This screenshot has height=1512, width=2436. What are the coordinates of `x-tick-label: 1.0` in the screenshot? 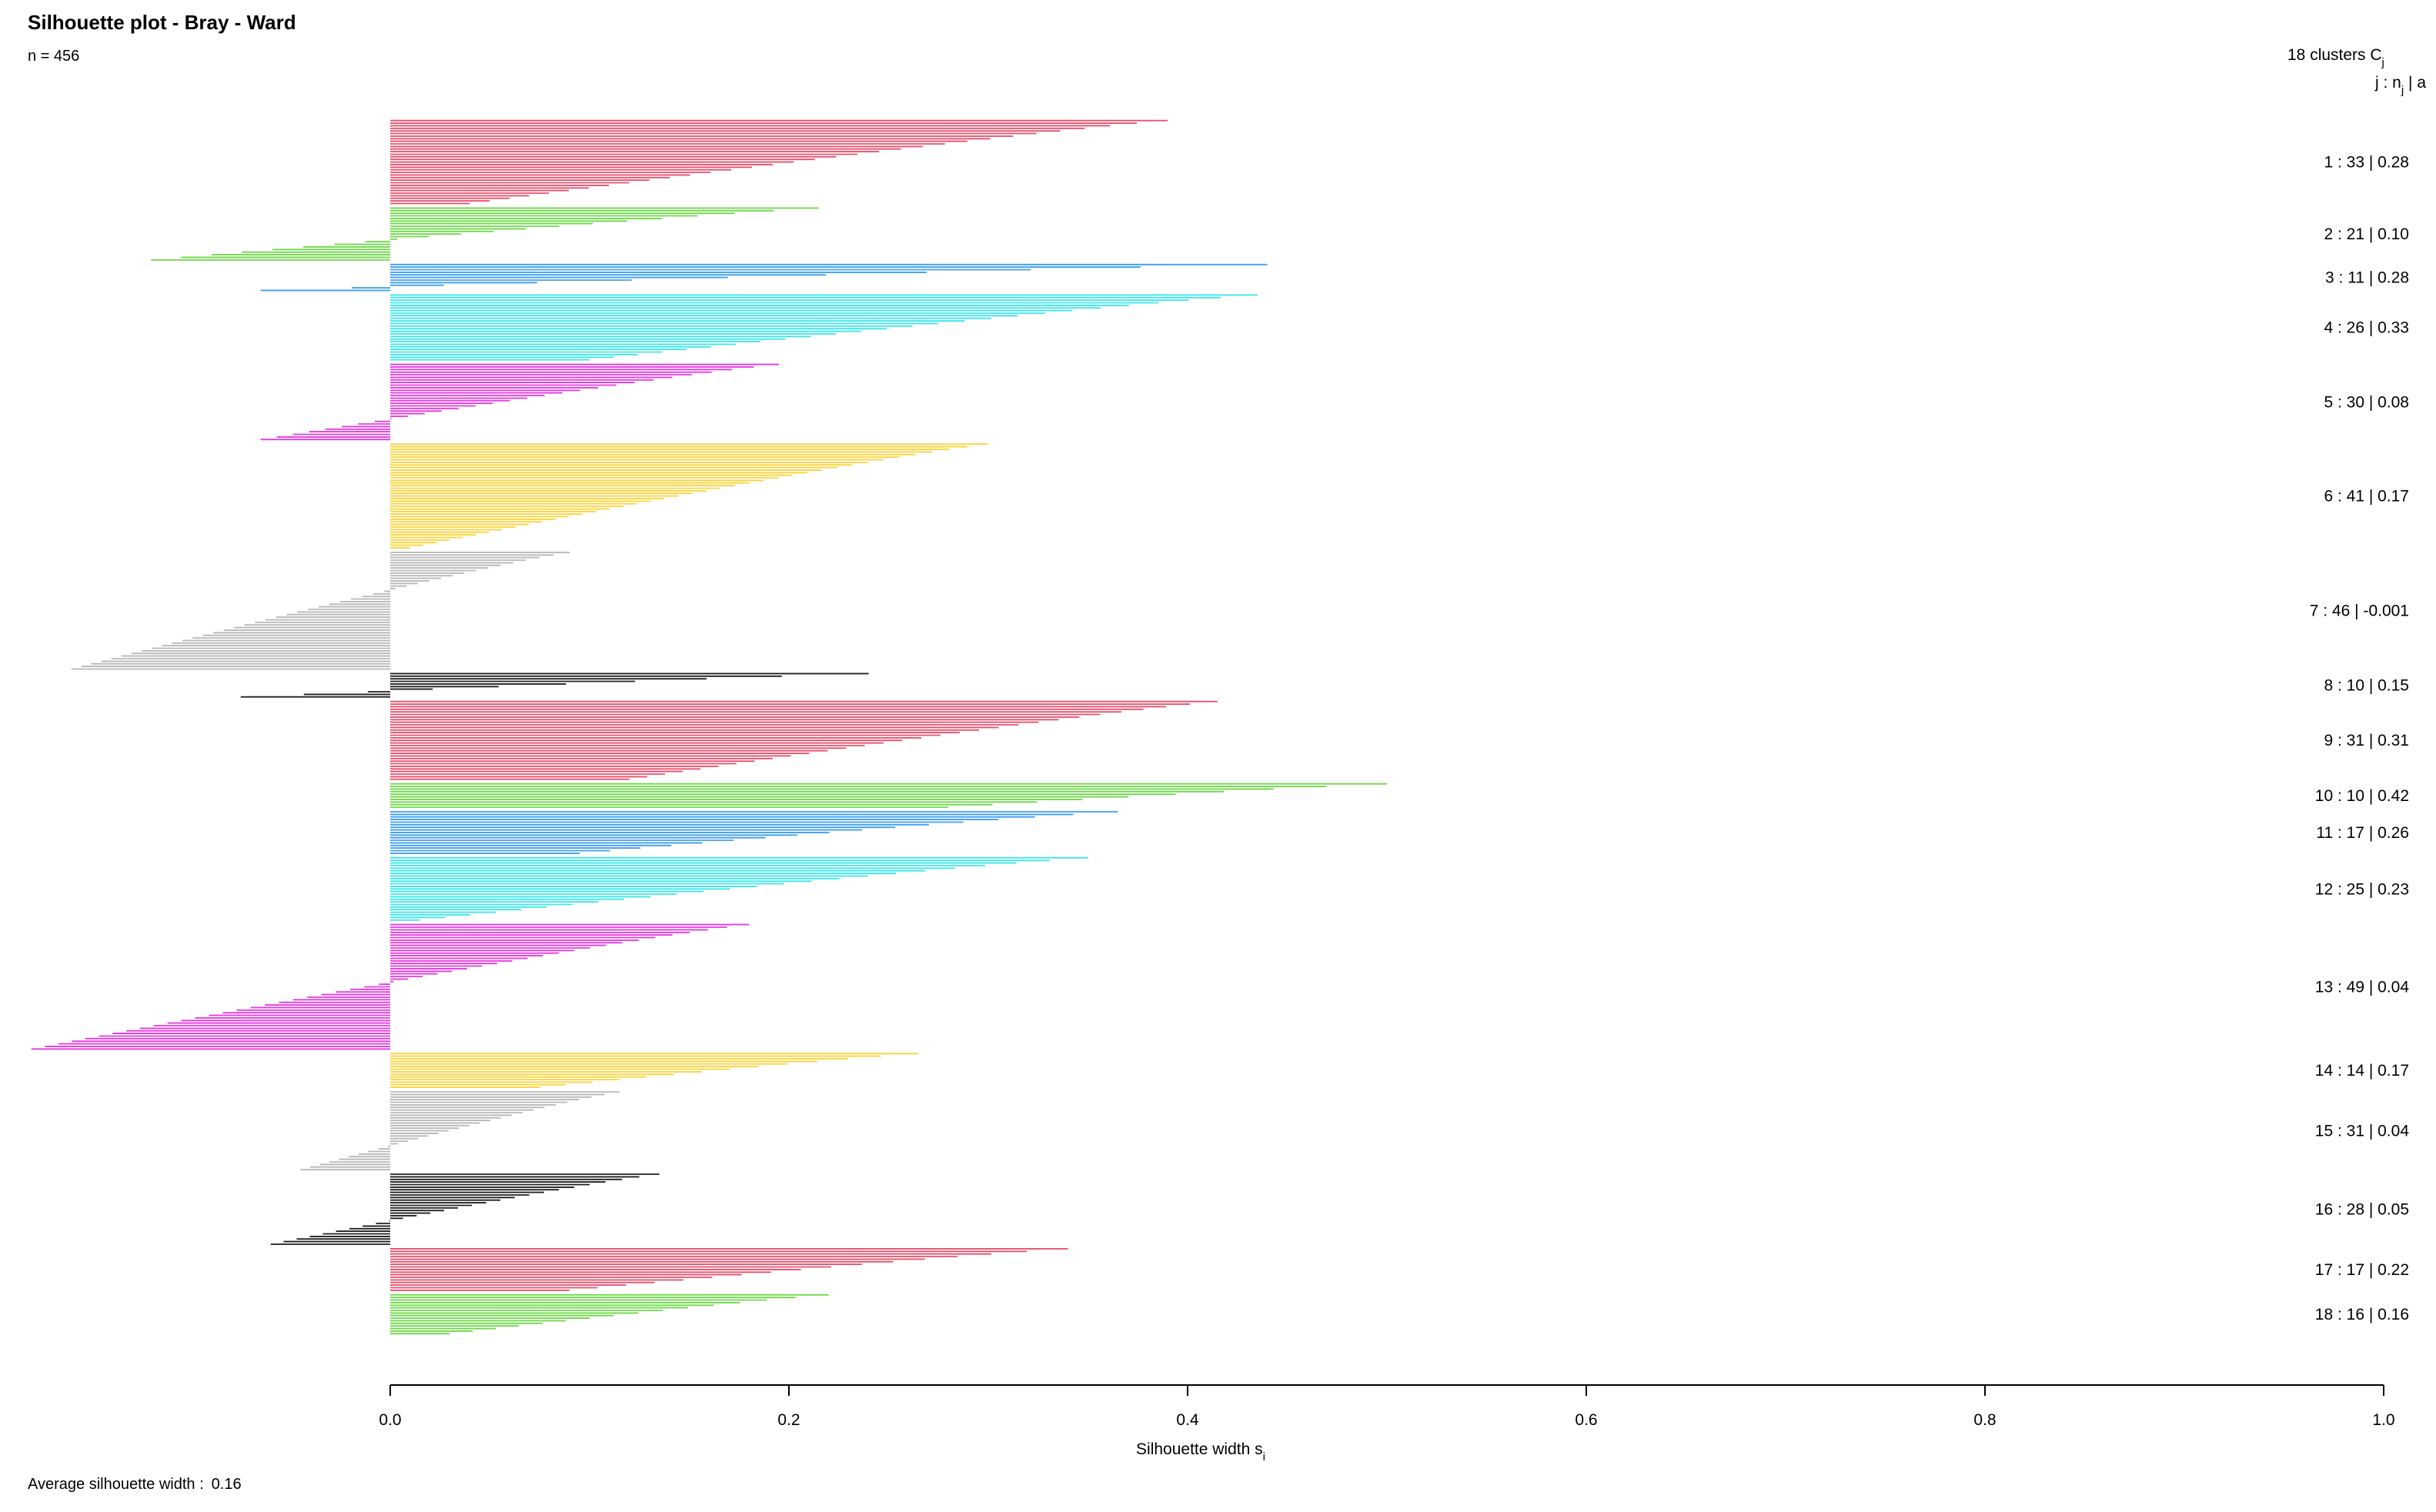 It's located at (2383, 1420).